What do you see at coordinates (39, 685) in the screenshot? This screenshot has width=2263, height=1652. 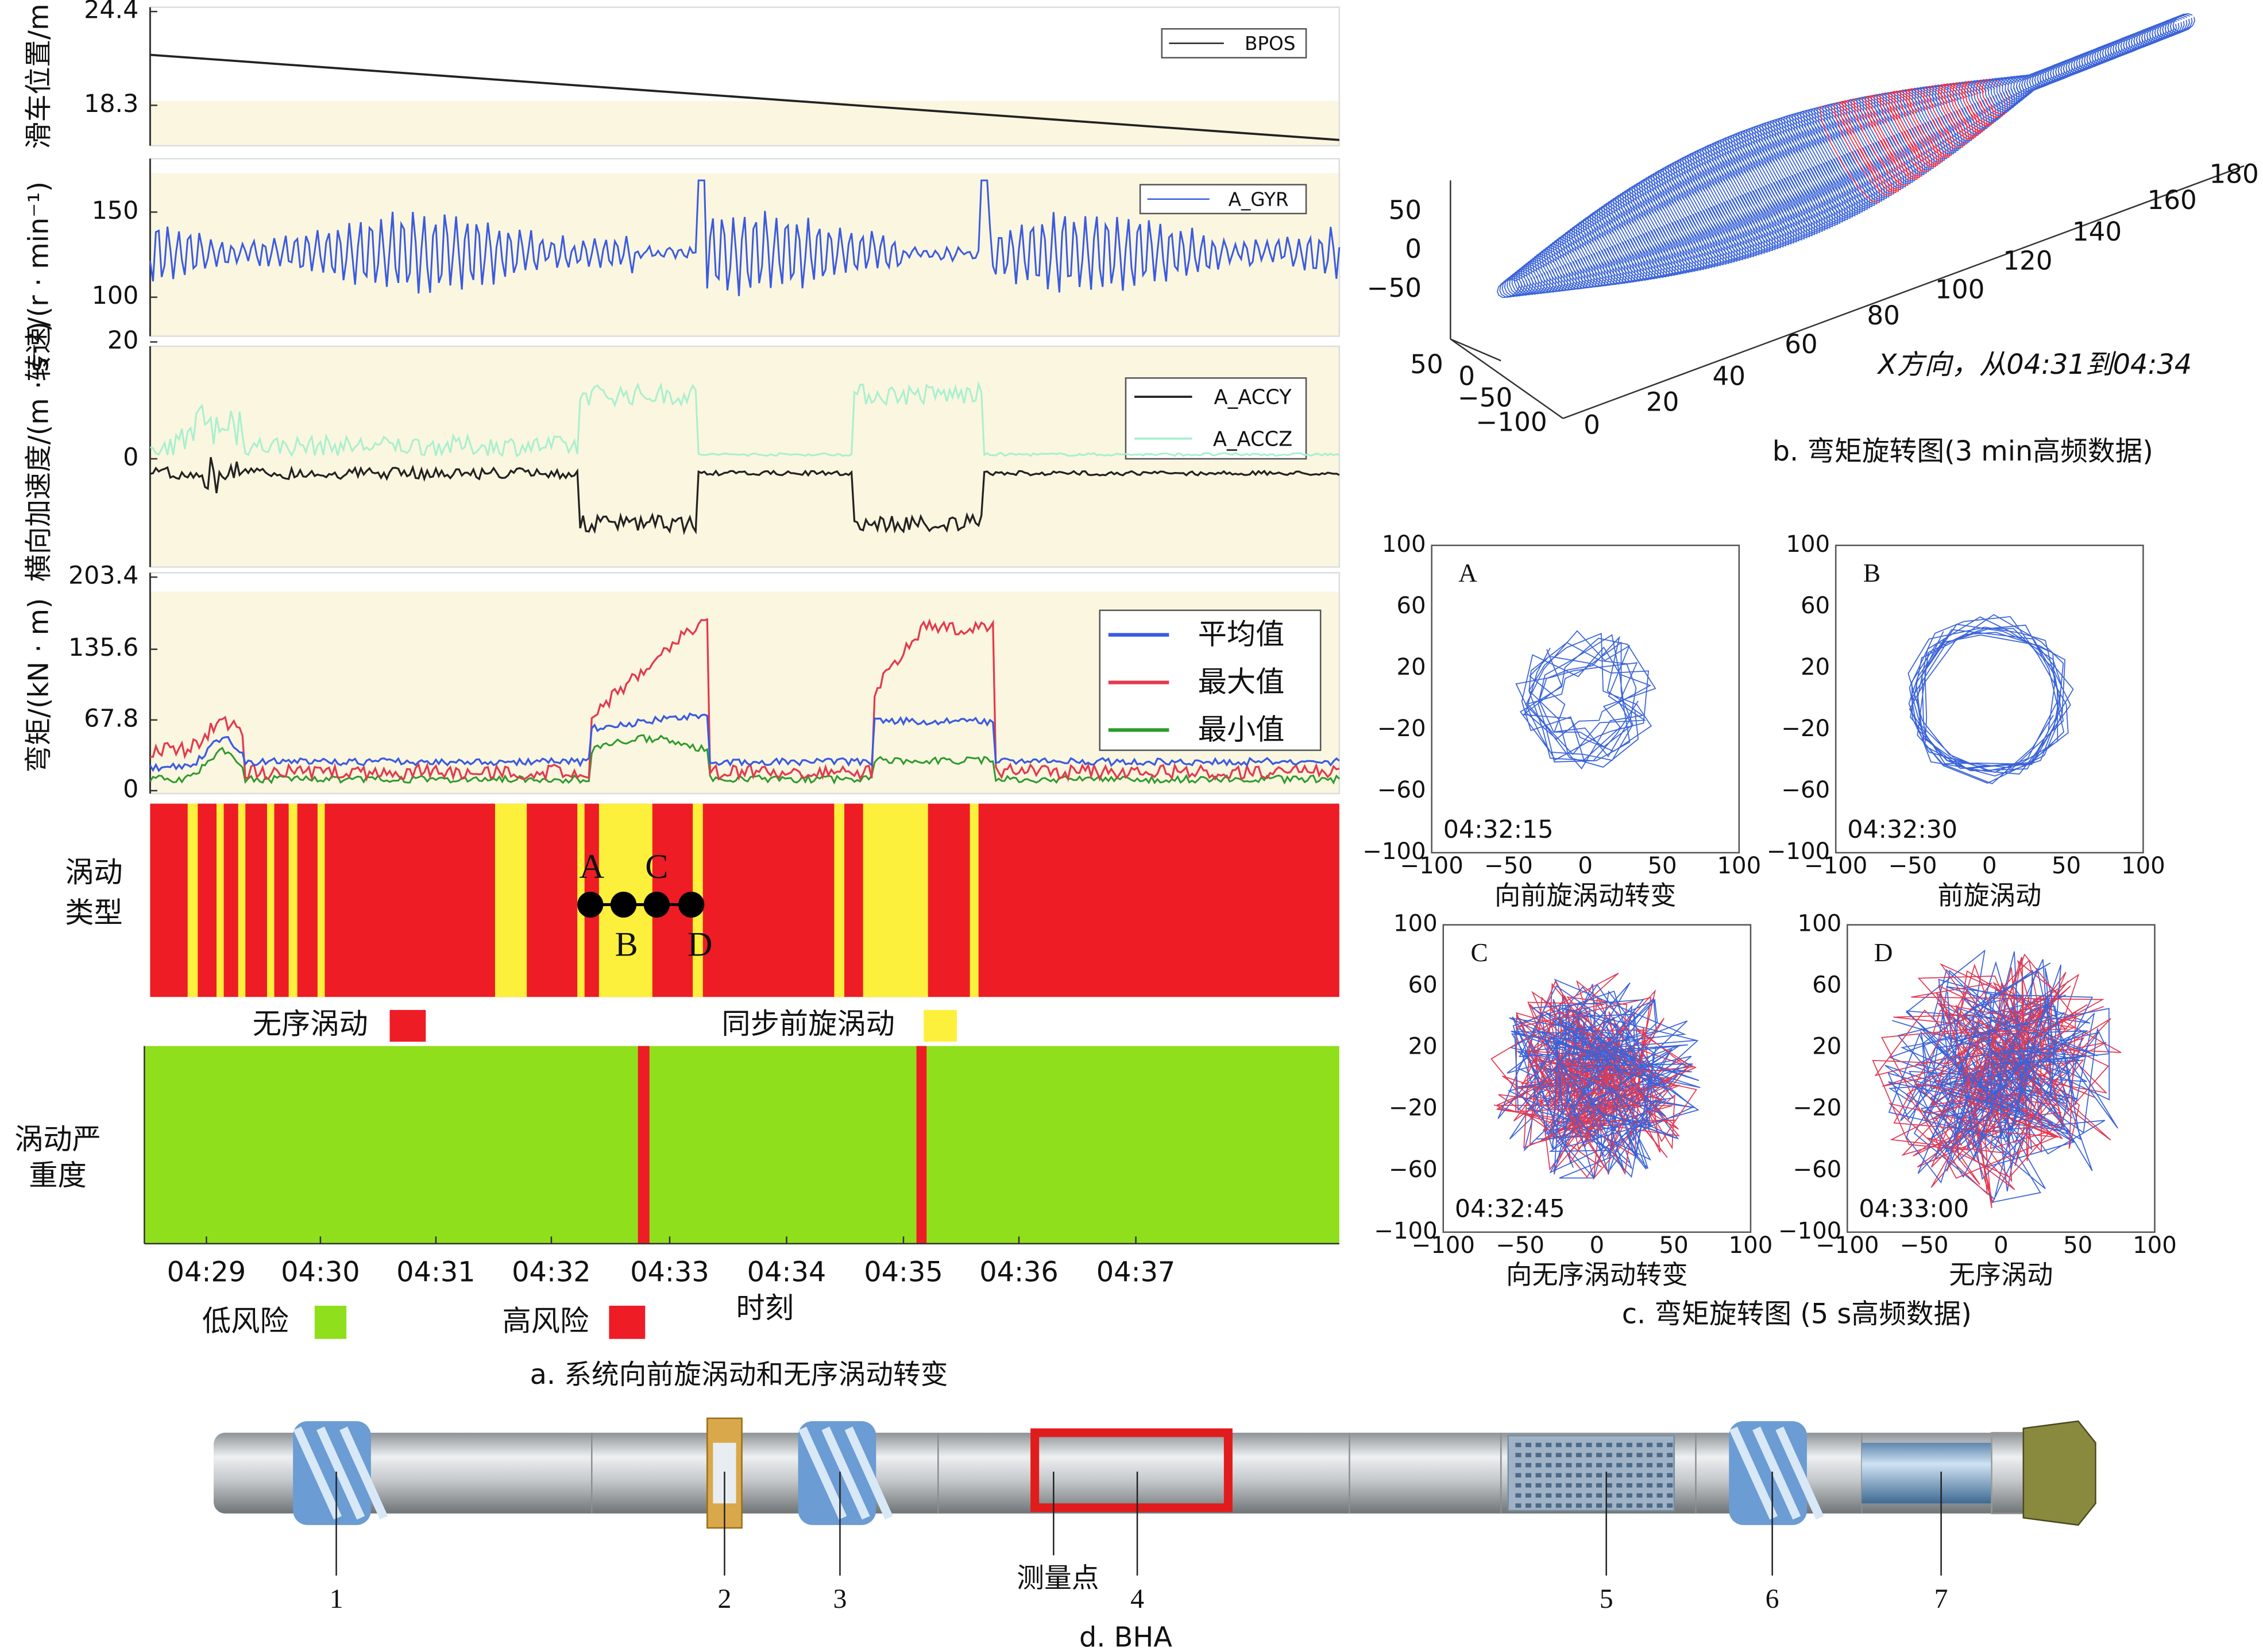 I see `y-axis-label: 弯矩/(kN · m)` at bounding box center [39, 685].